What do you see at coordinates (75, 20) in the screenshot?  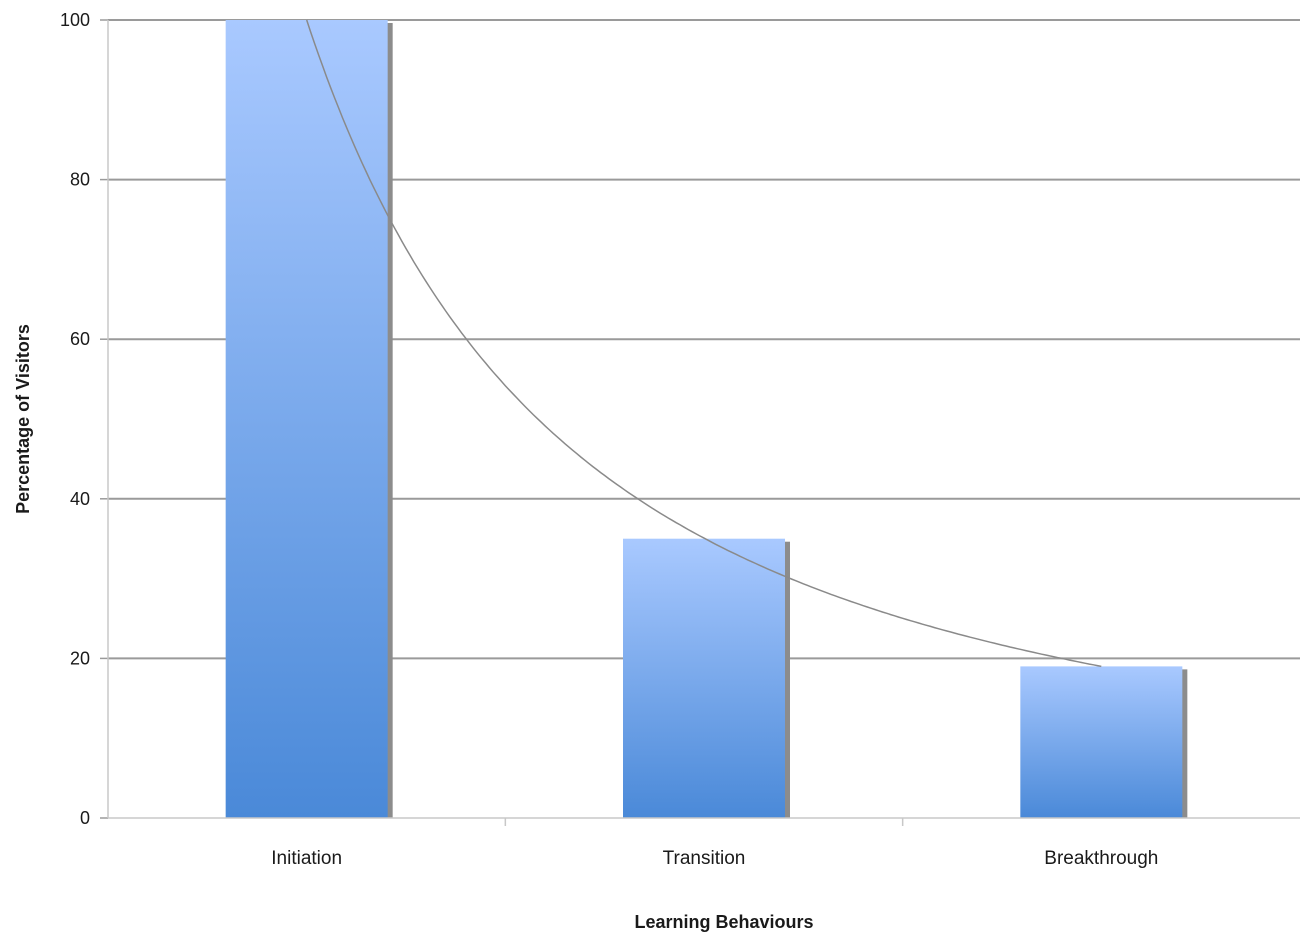 I see `y-tick-label-100: 100` at bounding box center [75, 20].